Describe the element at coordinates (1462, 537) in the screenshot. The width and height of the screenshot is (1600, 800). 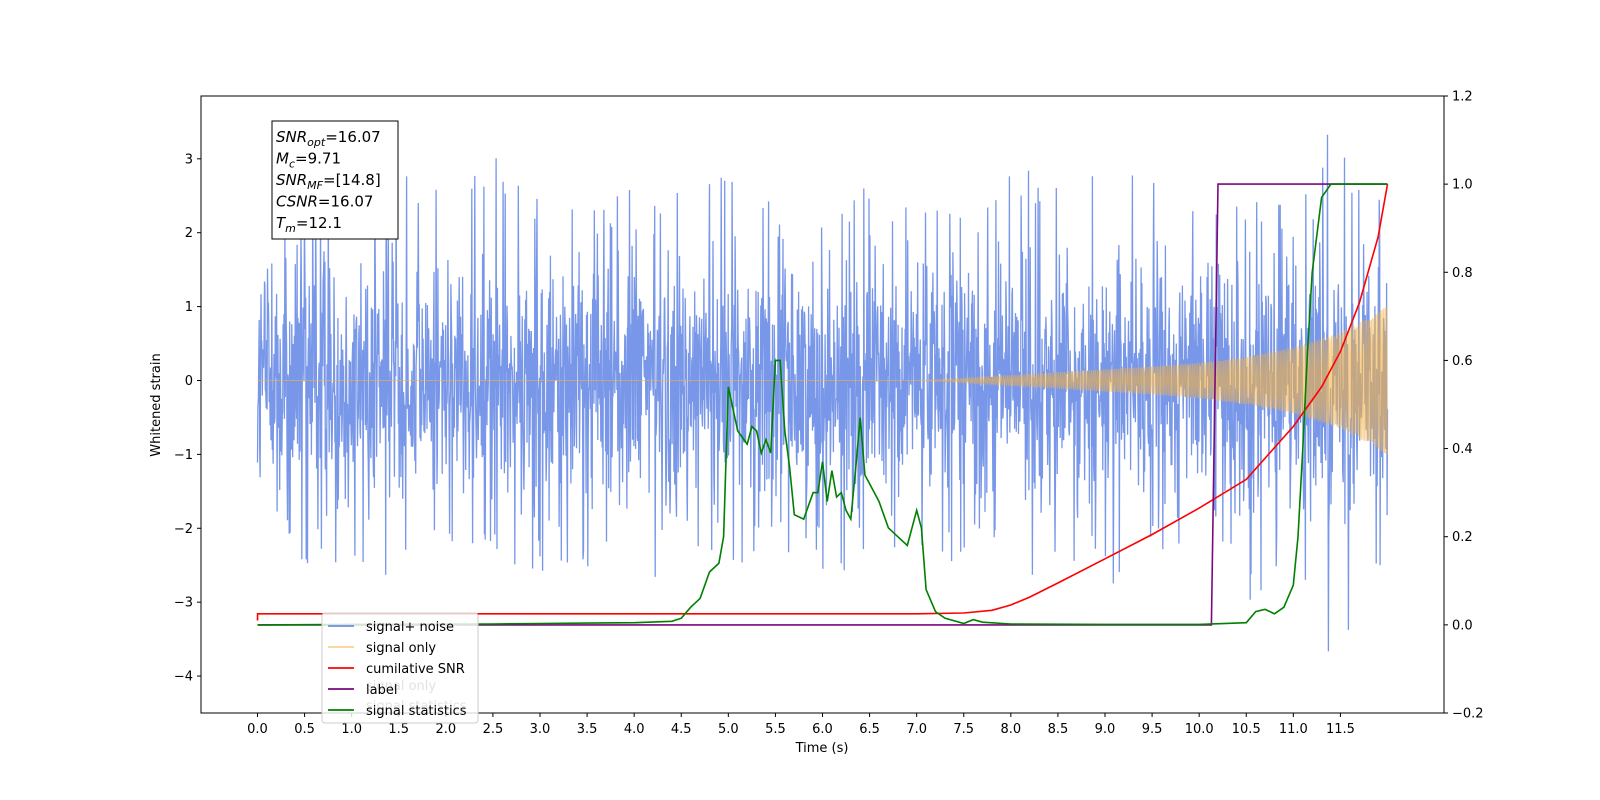
I see `y2-tick-label: 0.2` at that location.